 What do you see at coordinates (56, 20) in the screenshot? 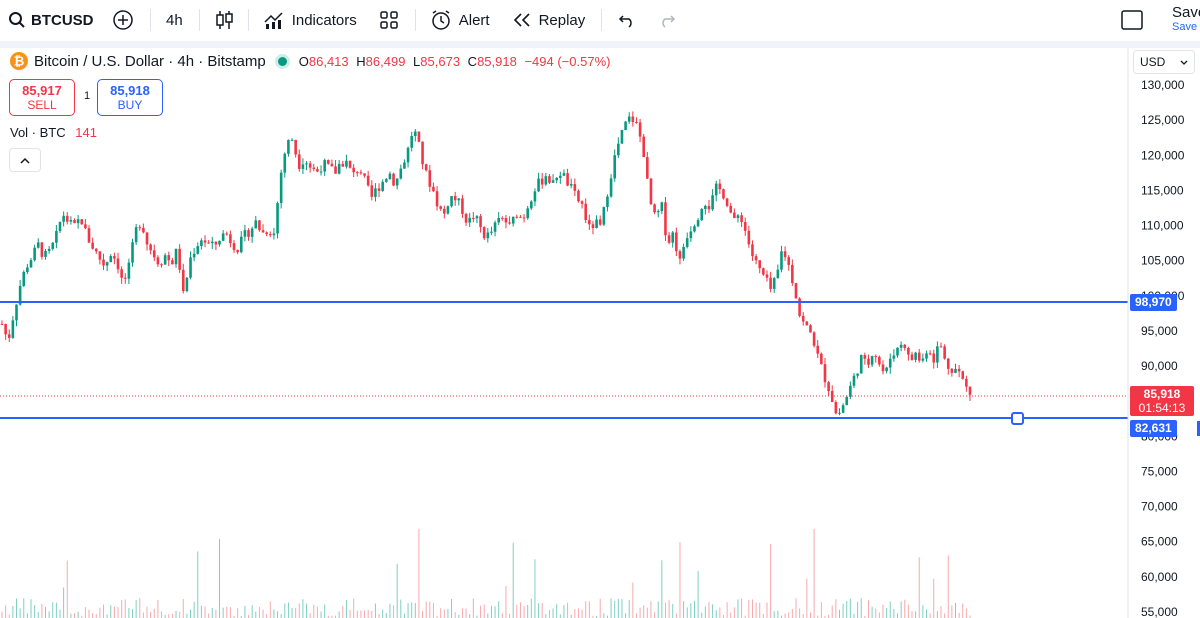
I see `symbol-search: BTCUSD` at bounding box center [56, 20].